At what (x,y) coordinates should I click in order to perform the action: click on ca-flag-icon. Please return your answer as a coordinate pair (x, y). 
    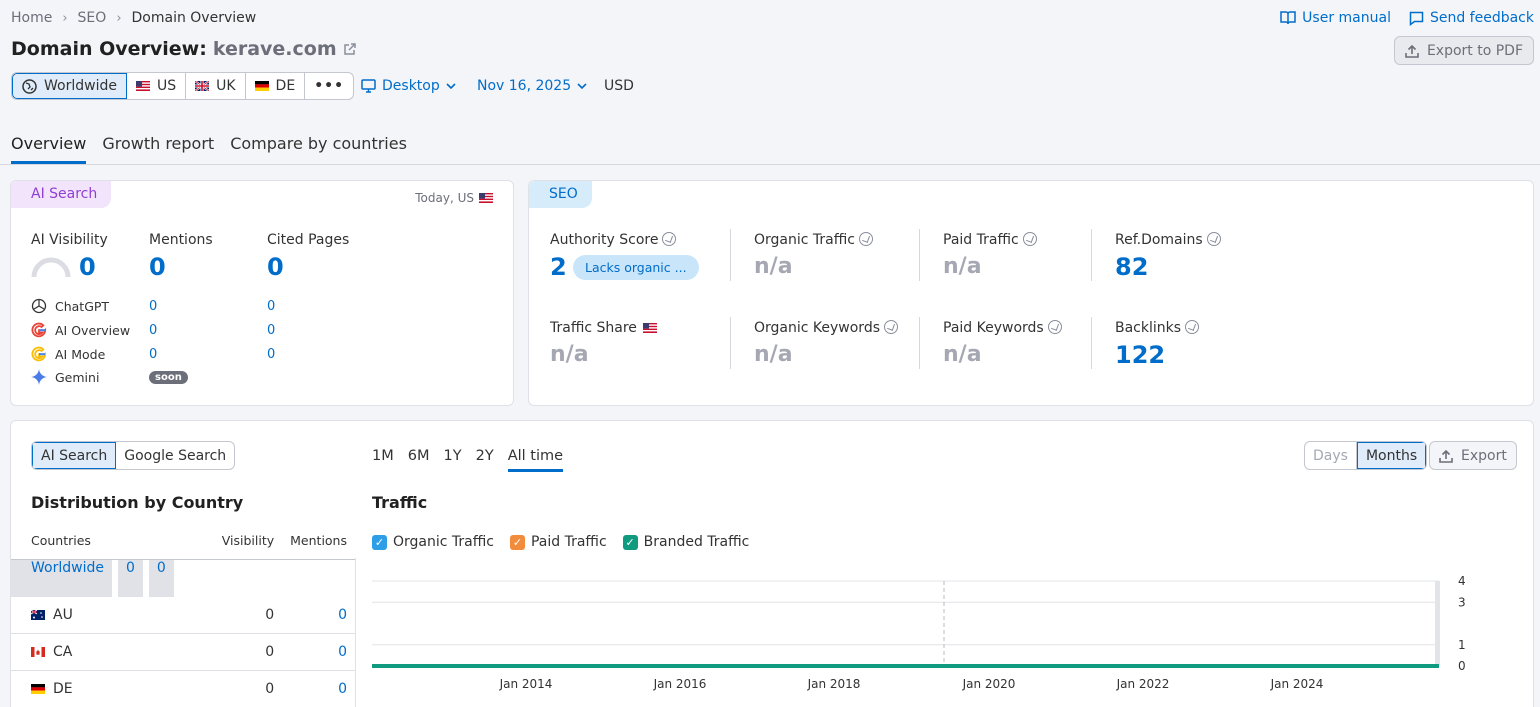
    Looking at the image, I should click on (38, 652).